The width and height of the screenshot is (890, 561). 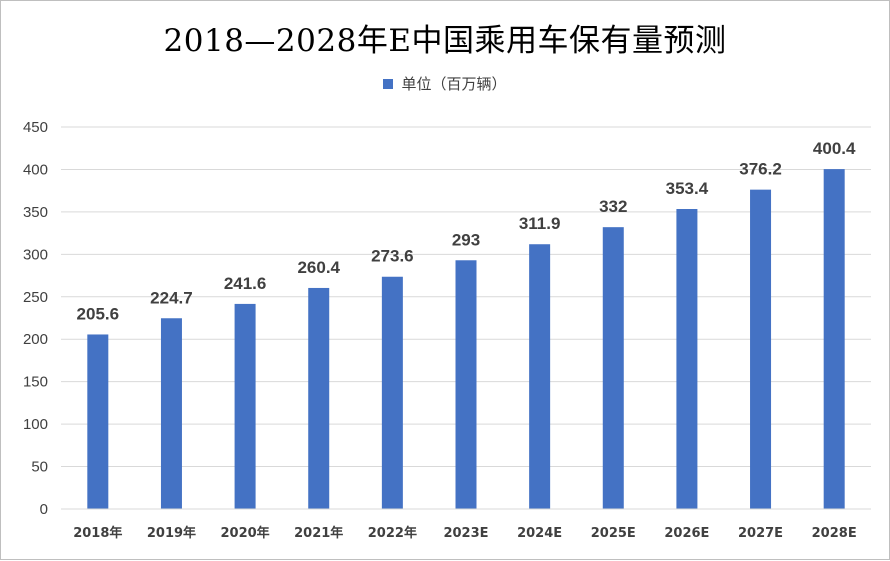 What do you see at coordinates (760, 169) in the screenshot?
I see `data-label: 376.2` at bounding box center [760, 169].